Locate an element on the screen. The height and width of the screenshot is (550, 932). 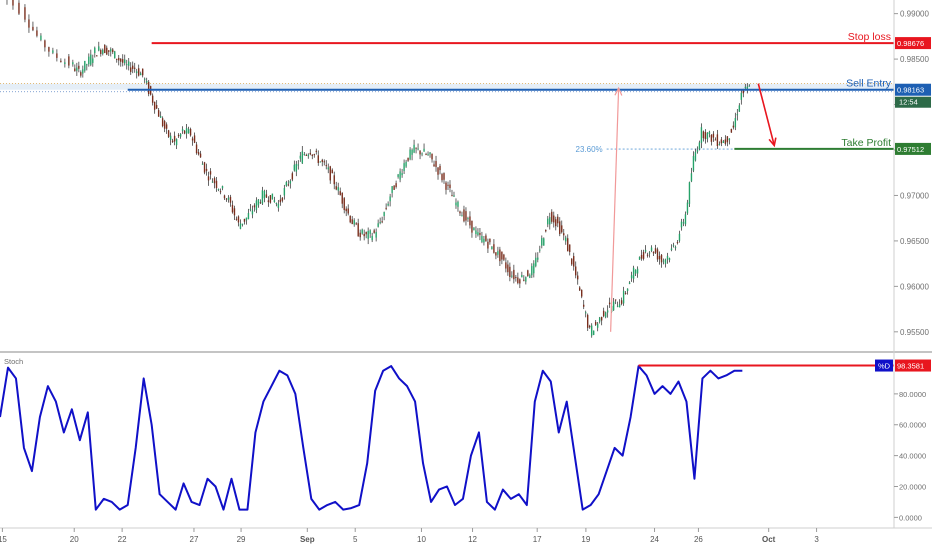
stop-loss-price-tag-text: 0.98676 is located at coordinates (910, 43).